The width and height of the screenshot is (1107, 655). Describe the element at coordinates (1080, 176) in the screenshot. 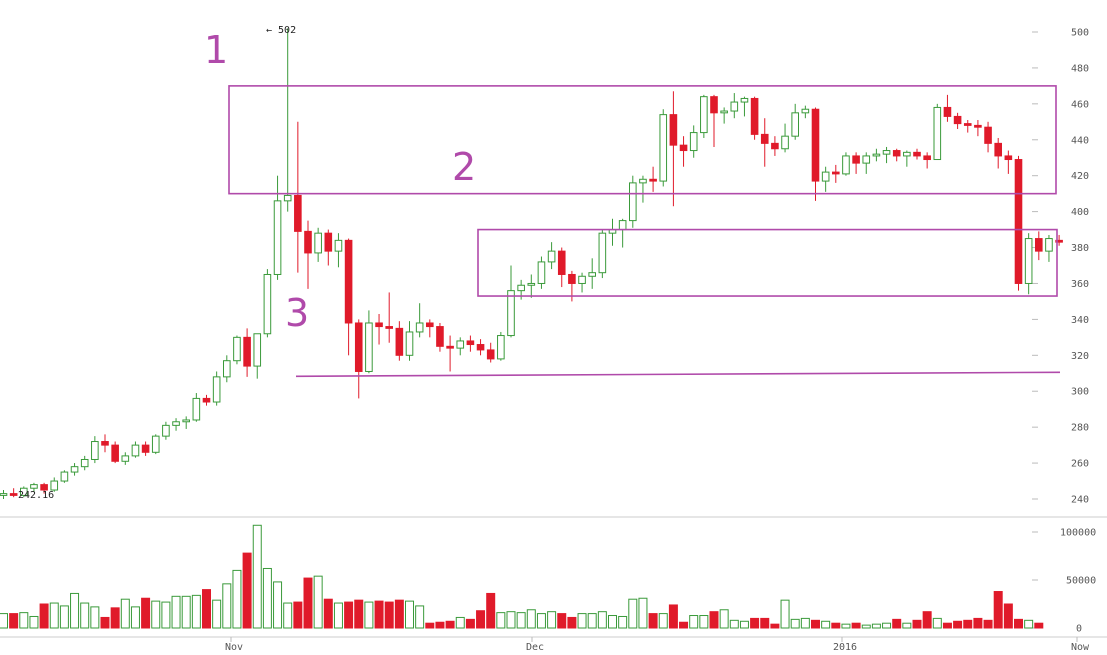

I see `price-tick-label: 420` at that location.